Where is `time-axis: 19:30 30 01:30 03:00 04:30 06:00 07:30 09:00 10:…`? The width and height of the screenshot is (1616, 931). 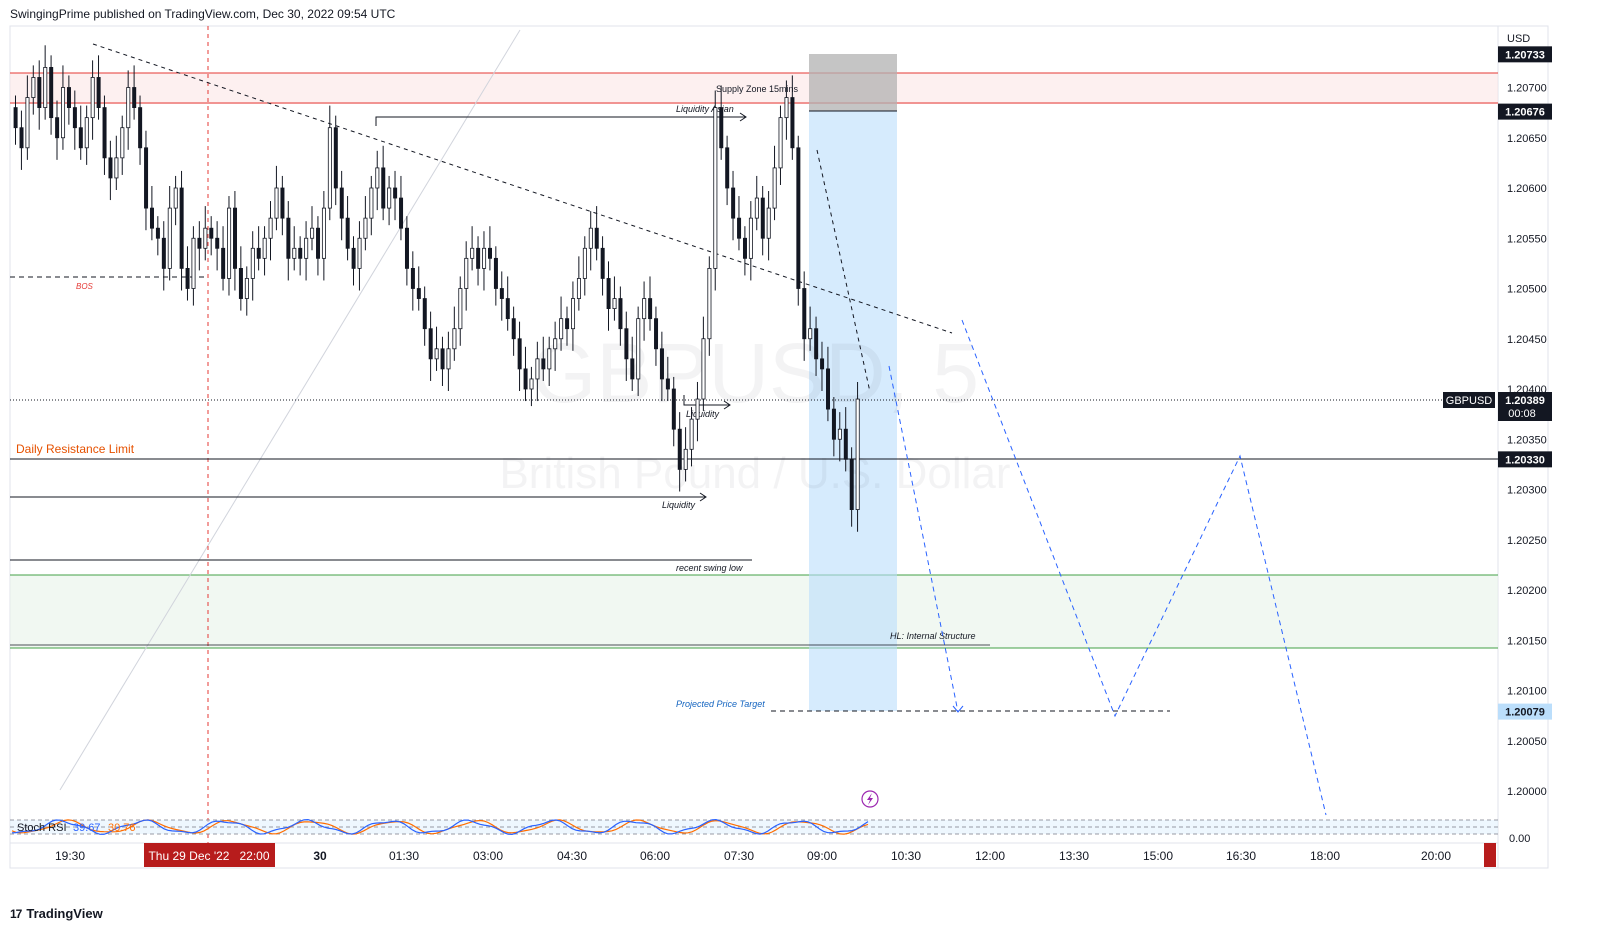
time-axis: 19:30 30 01:30 03:00 04:30 06:00 07:30 09:00 10:… is located at coordinates (753, 856).